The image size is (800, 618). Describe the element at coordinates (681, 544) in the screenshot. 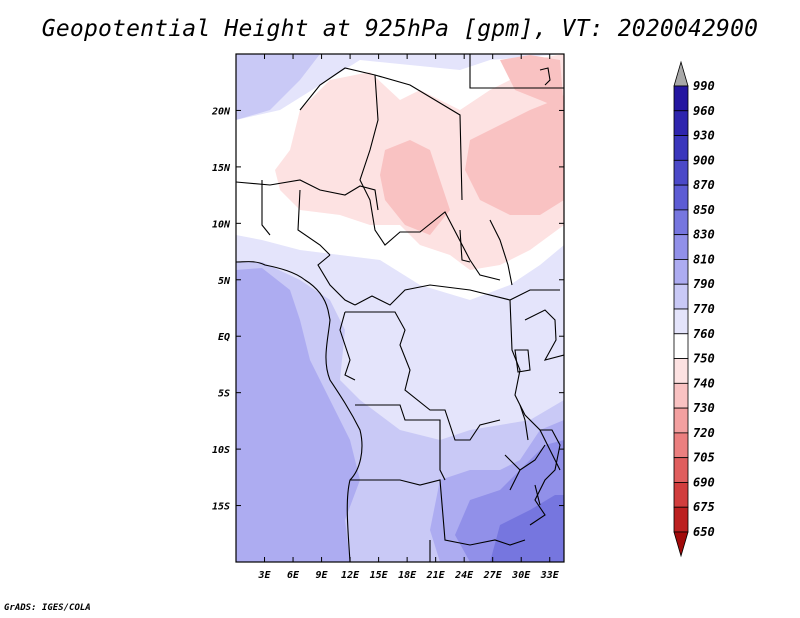

I see `colorbar-arrow-bottom` at that location.